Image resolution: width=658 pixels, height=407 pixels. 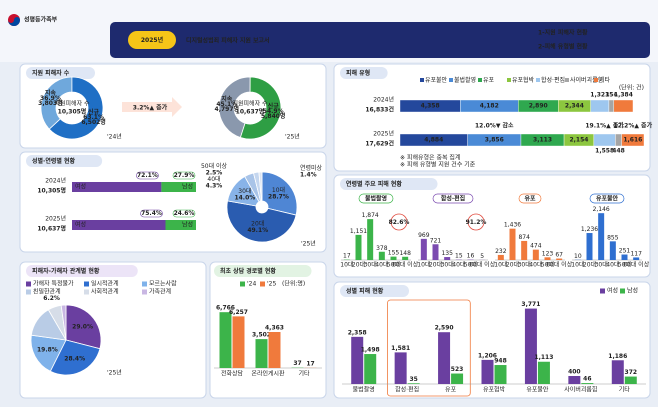 What do you see at coordinates (542, 140) in the screenshot?
I see `value-label: 3,113` at bounding box center [542, 140].